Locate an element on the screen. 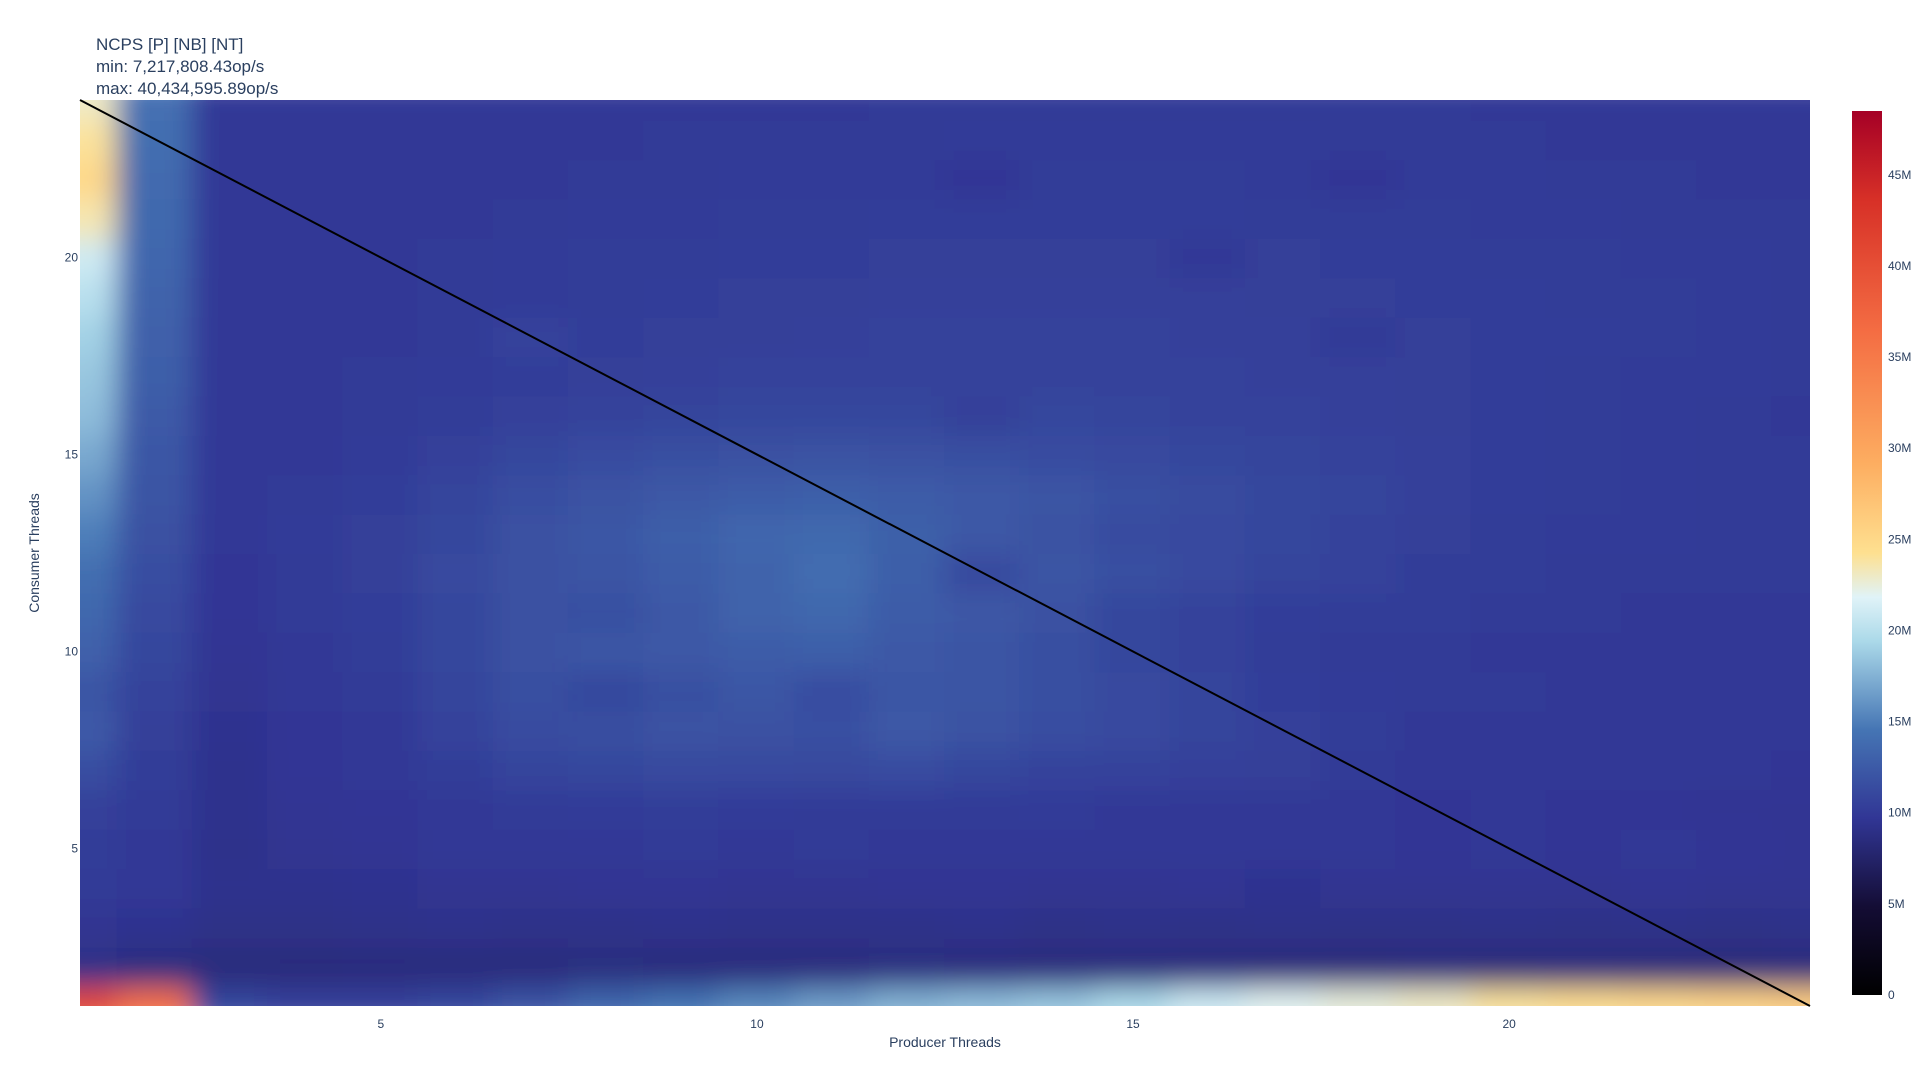 The height and width of the screenshot is (1080, 1920). y-tick-label: 10 is located at coordinates (72, 651).